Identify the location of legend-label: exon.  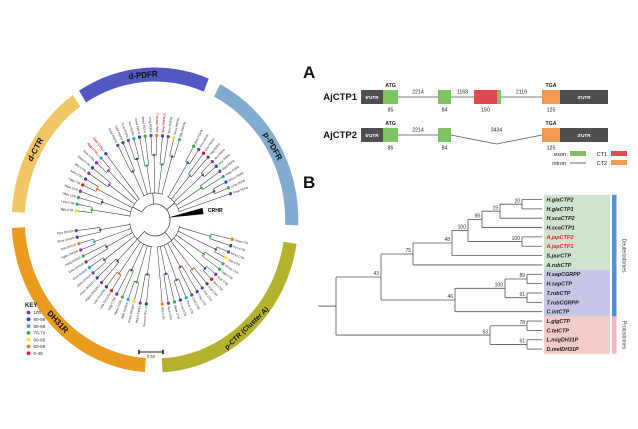
(560, 155).